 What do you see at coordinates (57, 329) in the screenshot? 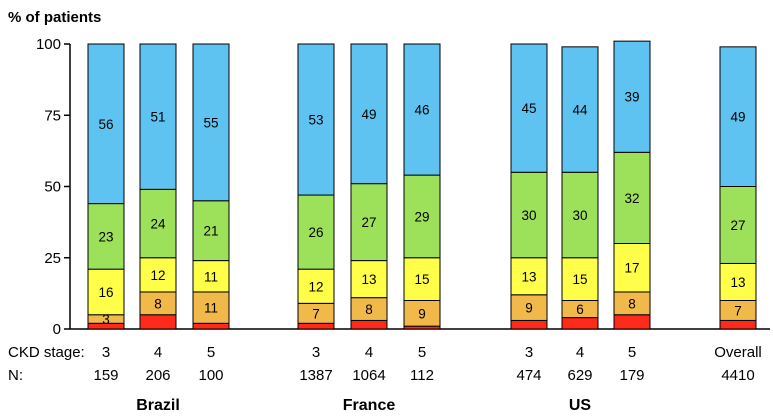
I see `y-tick-label: 0` at bounding box center [57, 329].